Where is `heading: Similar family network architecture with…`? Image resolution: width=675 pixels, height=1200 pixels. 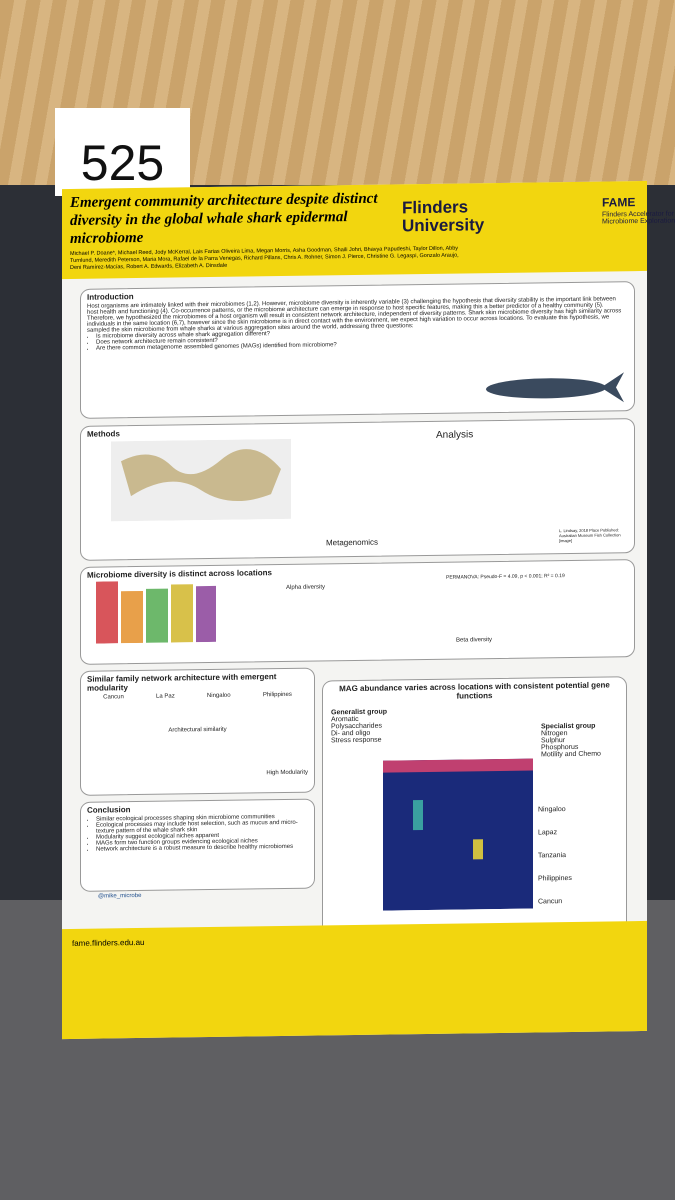 heading: Similar family network architecture with… is located at coordinates (182, 682).